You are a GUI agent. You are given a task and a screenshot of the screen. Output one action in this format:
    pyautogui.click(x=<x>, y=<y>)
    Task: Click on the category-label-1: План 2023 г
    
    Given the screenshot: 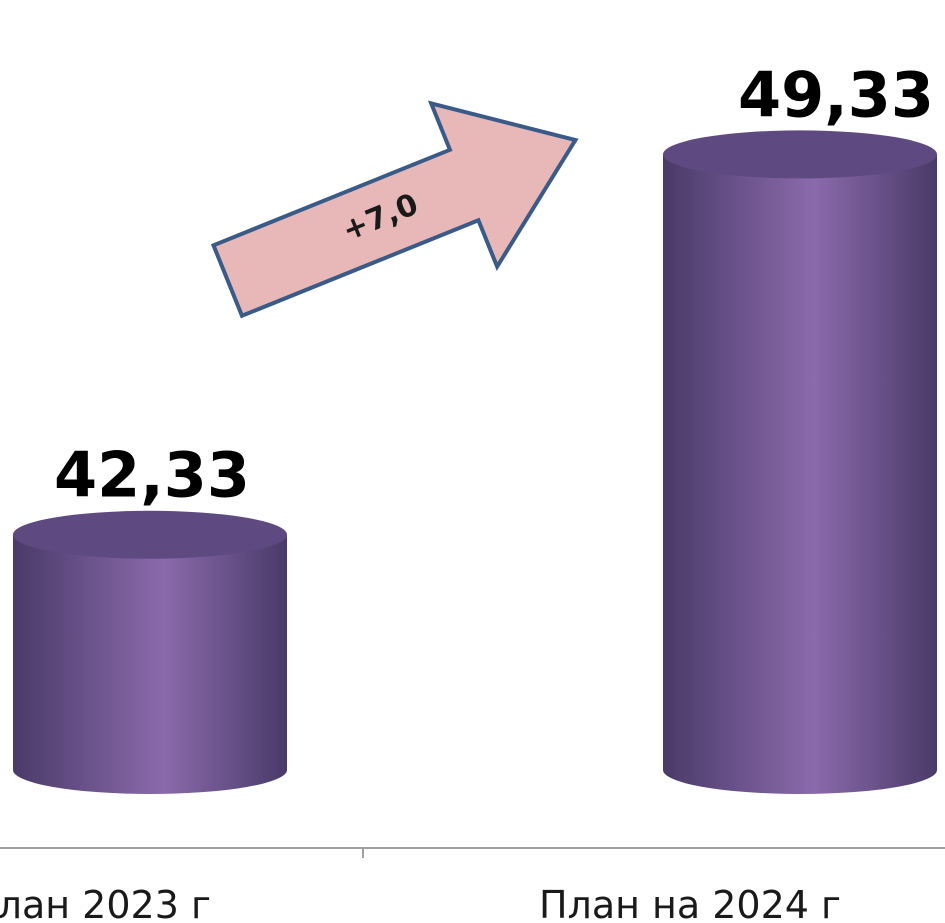 What is the action you would take?
    pyautogui.click(x=105, y=903)
    